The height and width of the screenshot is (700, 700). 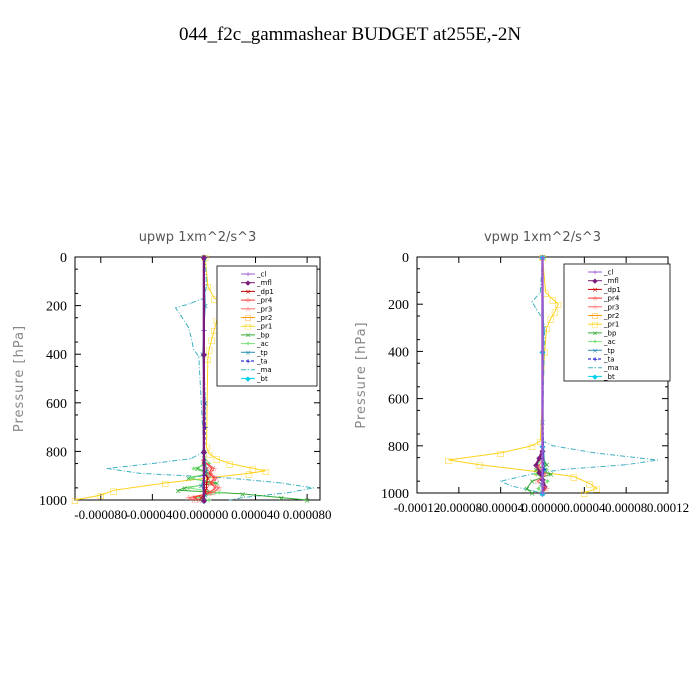 What do you see at coordinates (610, 333) in the screenshot?
I see `legend-label-bp: _bp` at bounding box center [610, 333].